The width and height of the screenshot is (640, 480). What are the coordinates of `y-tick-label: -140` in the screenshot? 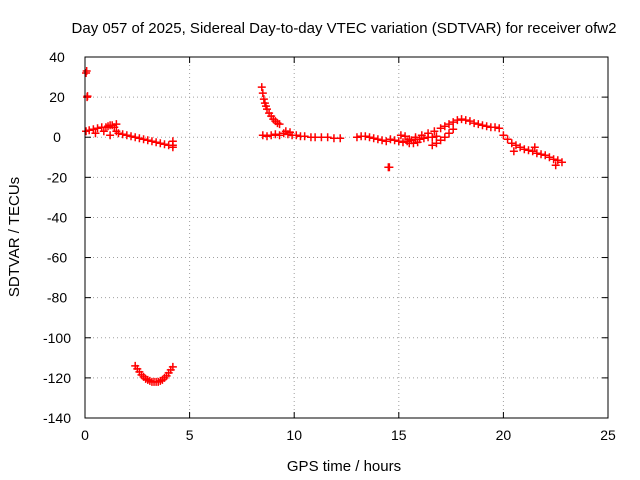 It's located at (57, 418).